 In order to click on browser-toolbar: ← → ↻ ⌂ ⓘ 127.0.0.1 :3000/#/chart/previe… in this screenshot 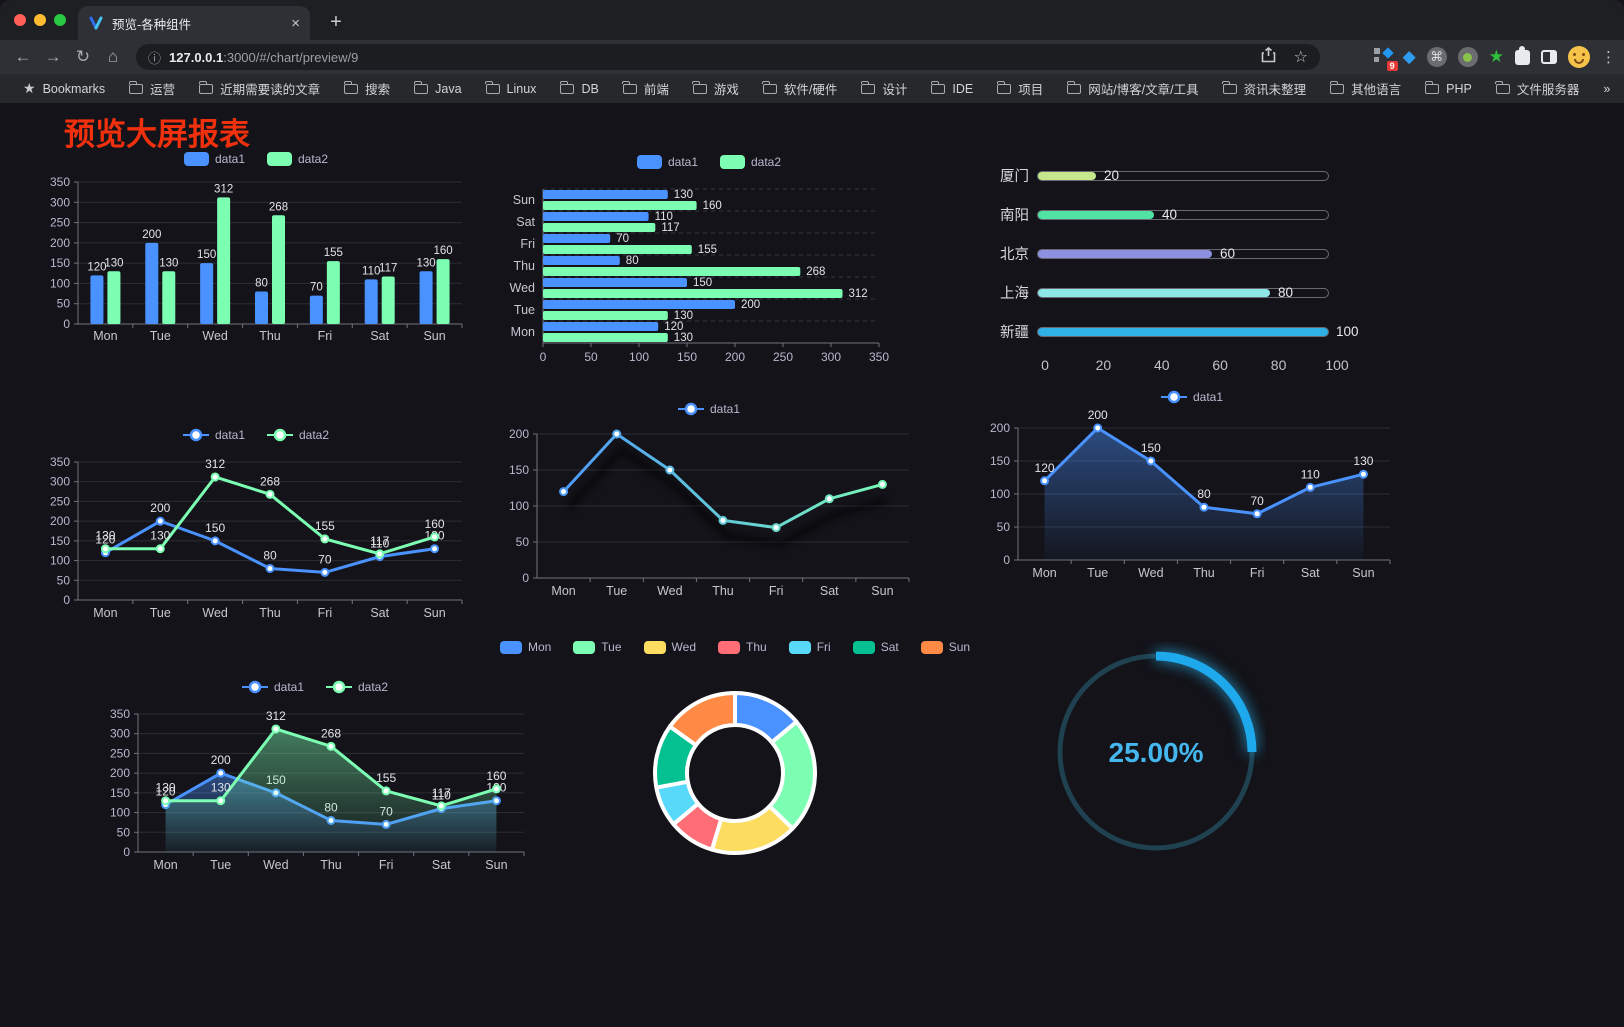, I will do `click(812, 57)`.